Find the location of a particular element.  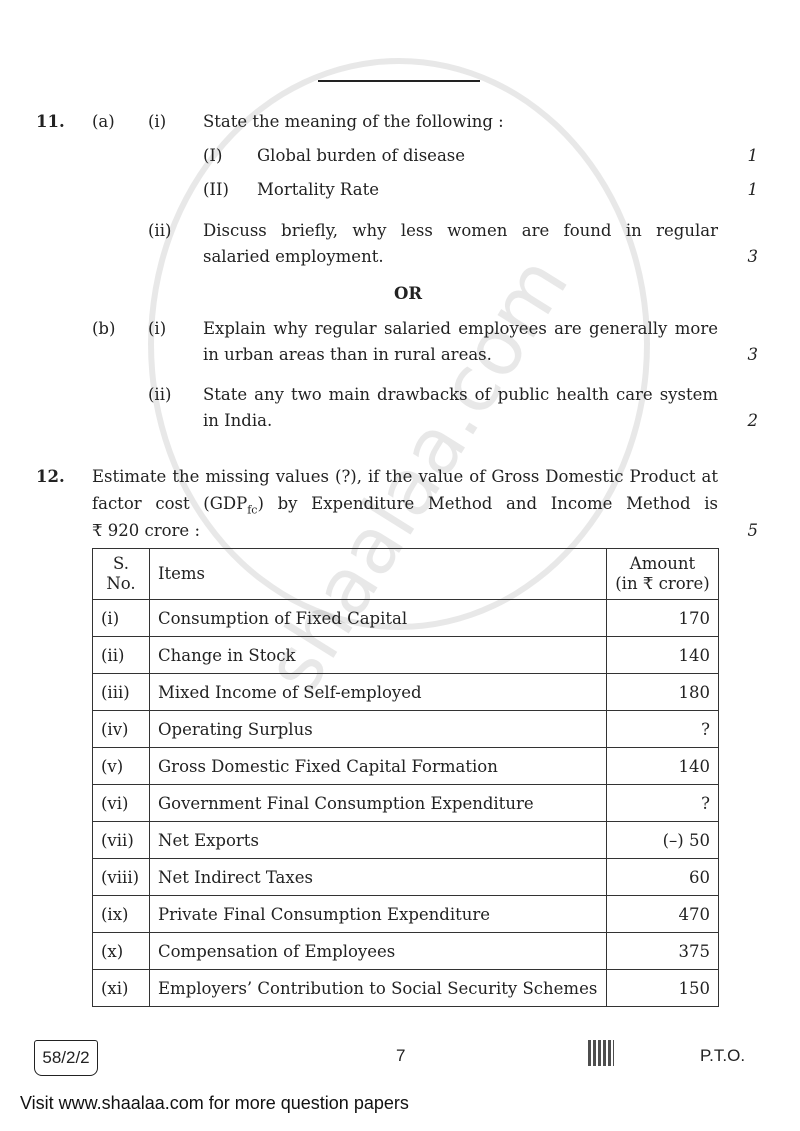

paper-code: 58/2/2 is located at coordinates (66, 1058).